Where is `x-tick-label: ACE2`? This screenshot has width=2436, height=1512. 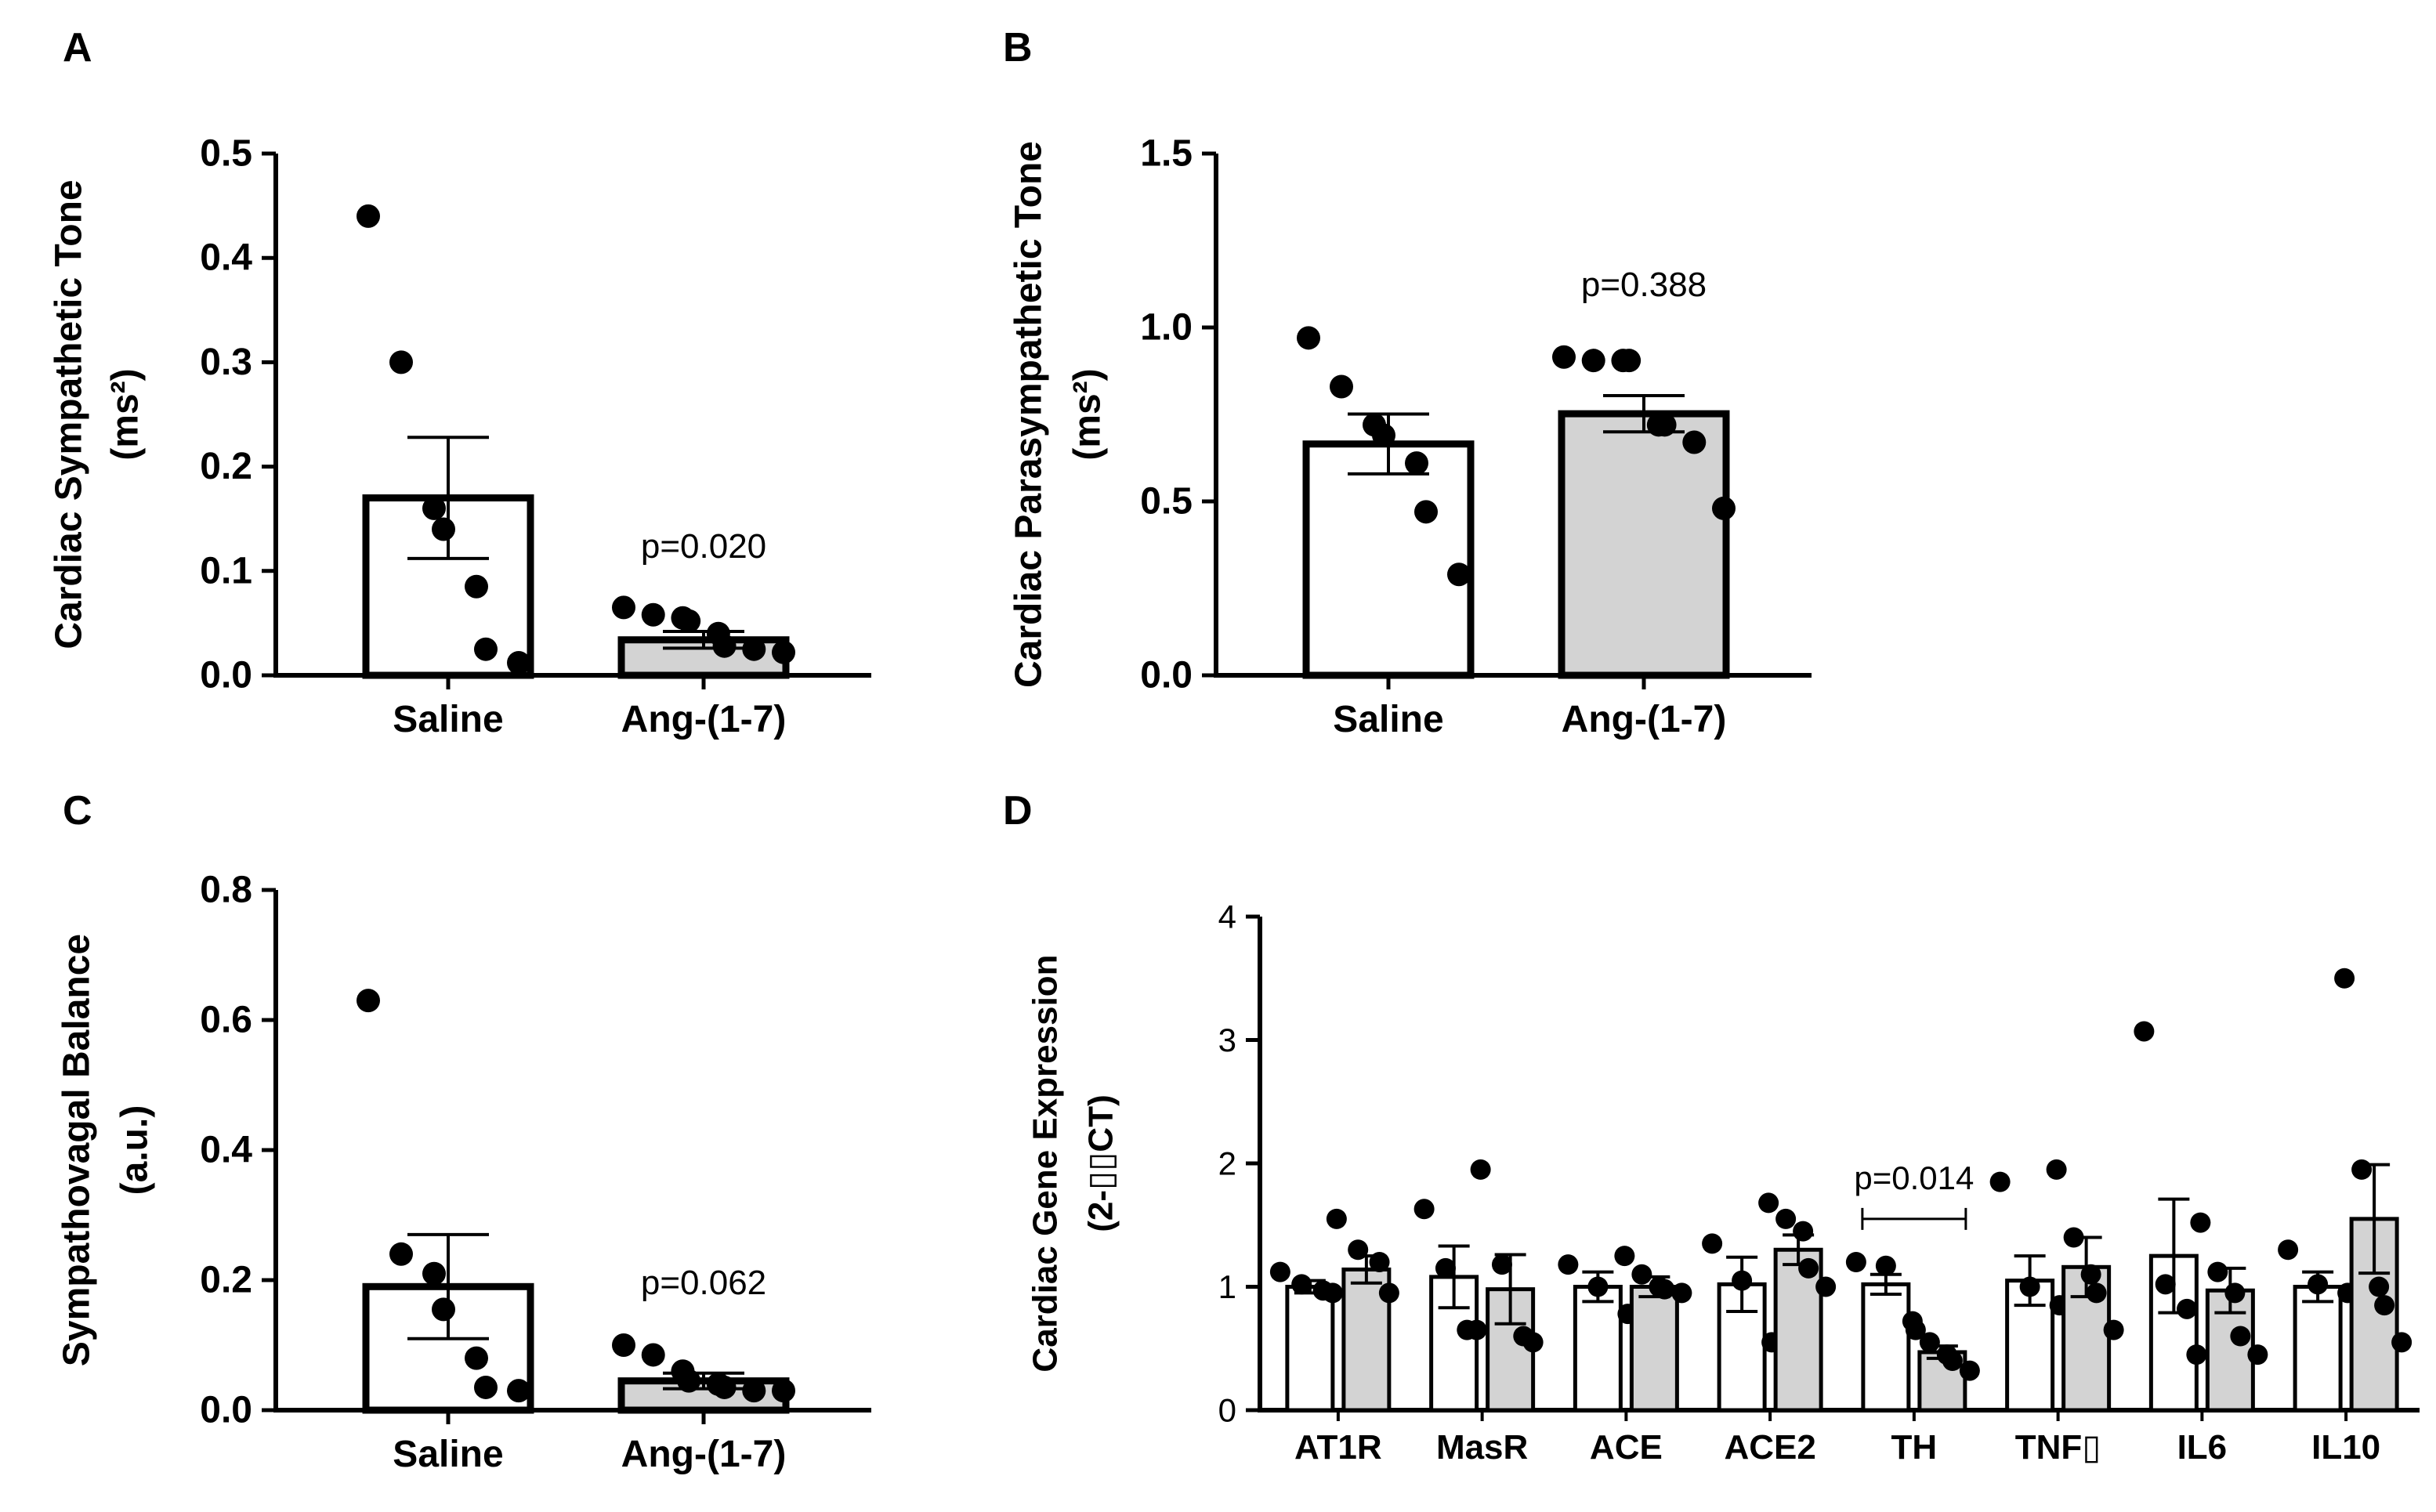 x-tick-label: ACE2 is located at coordinates (1769, 1448).